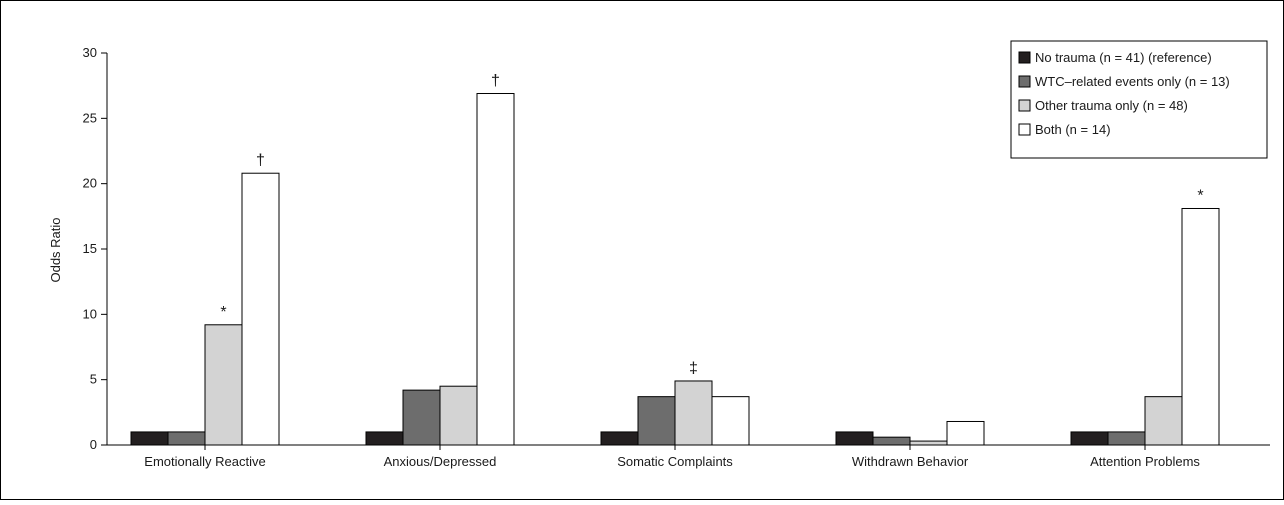 The image size is (1284, 505). I want to click on x-tick-label: Withdrawn Behavior, so click(910, 461).